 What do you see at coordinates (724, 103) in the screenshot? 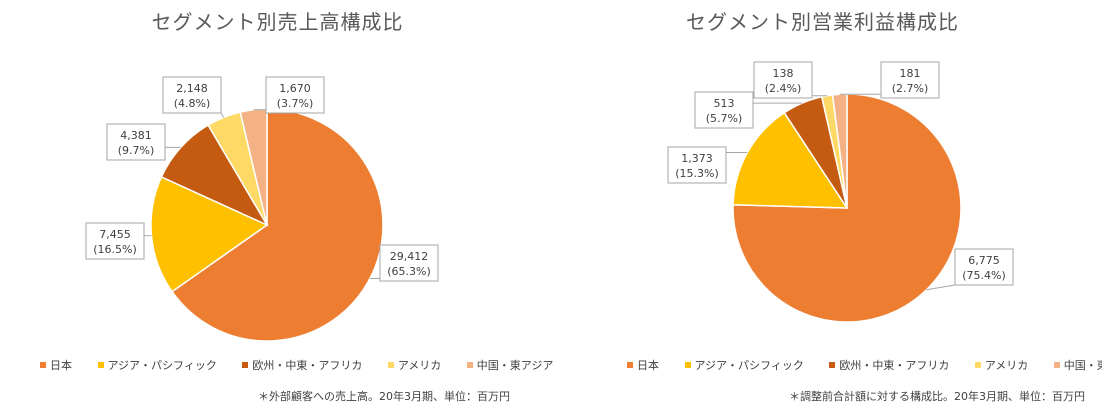
I see `data-label-value: 513` at bounding box center [724, 103].